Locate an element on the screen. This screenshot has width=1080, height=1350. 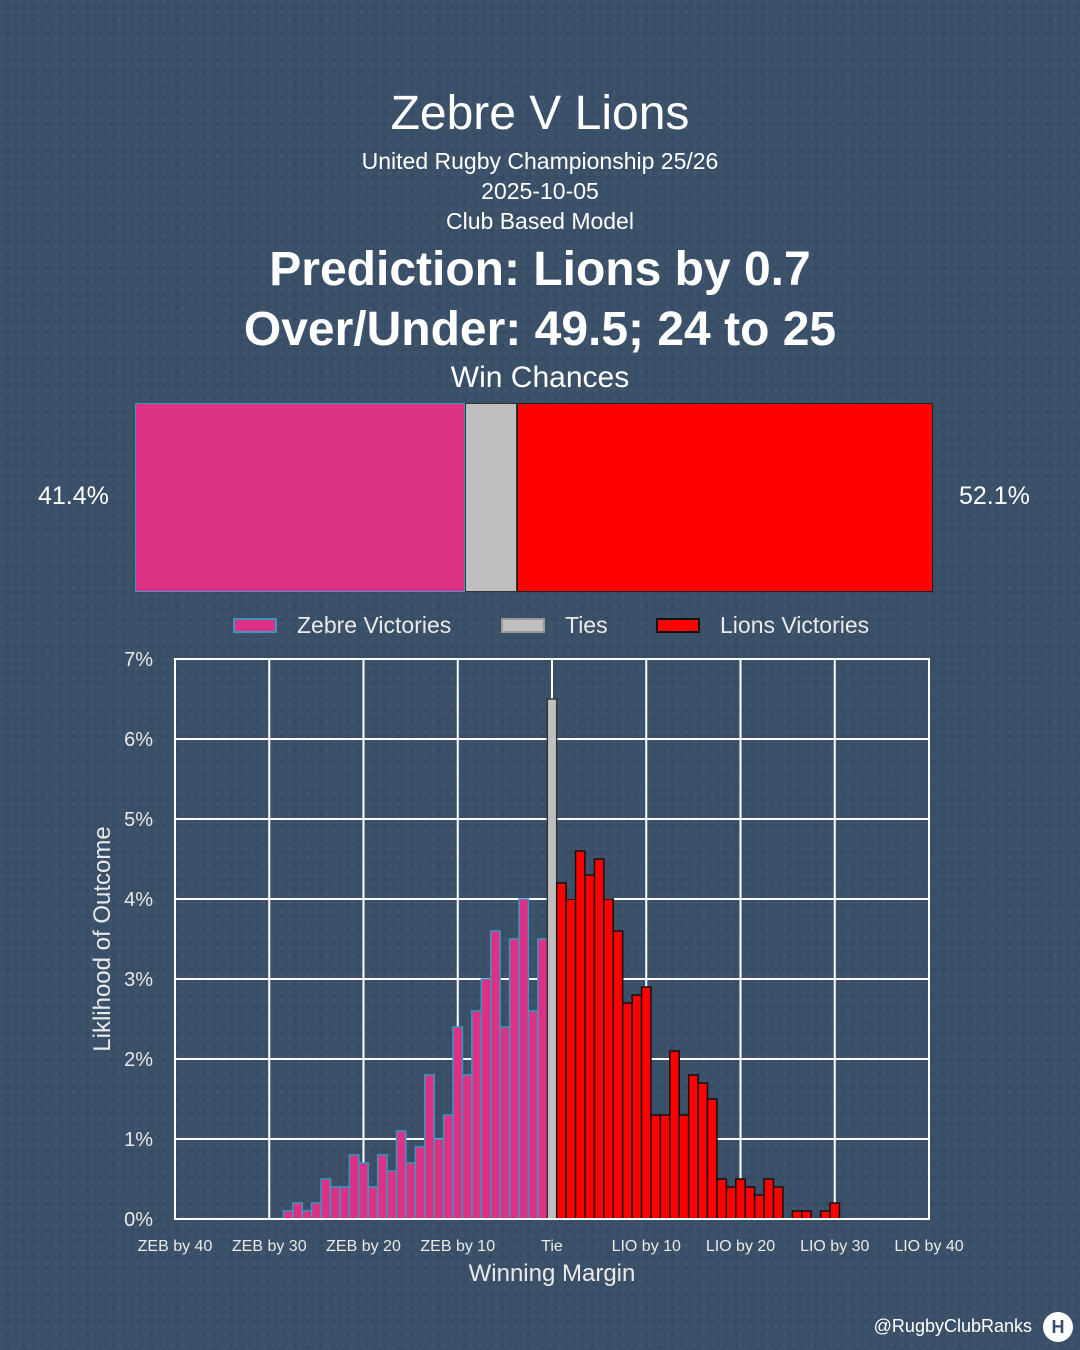
y-tick-label: 3% is located at coordinates (138, 980).